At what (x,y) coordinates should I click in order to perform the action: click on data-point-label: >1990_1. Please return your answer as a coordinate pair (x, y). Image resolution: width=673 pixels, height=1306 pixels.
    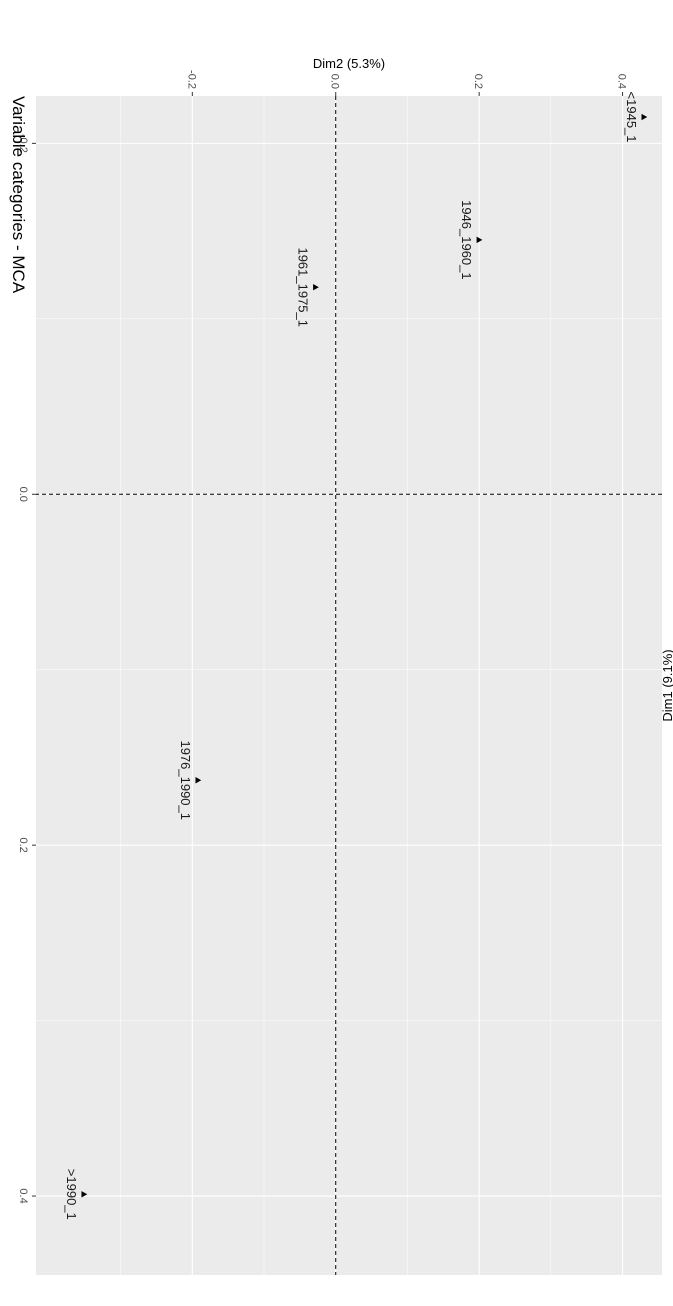
    Looking at the image, I should click on (71, 1194).